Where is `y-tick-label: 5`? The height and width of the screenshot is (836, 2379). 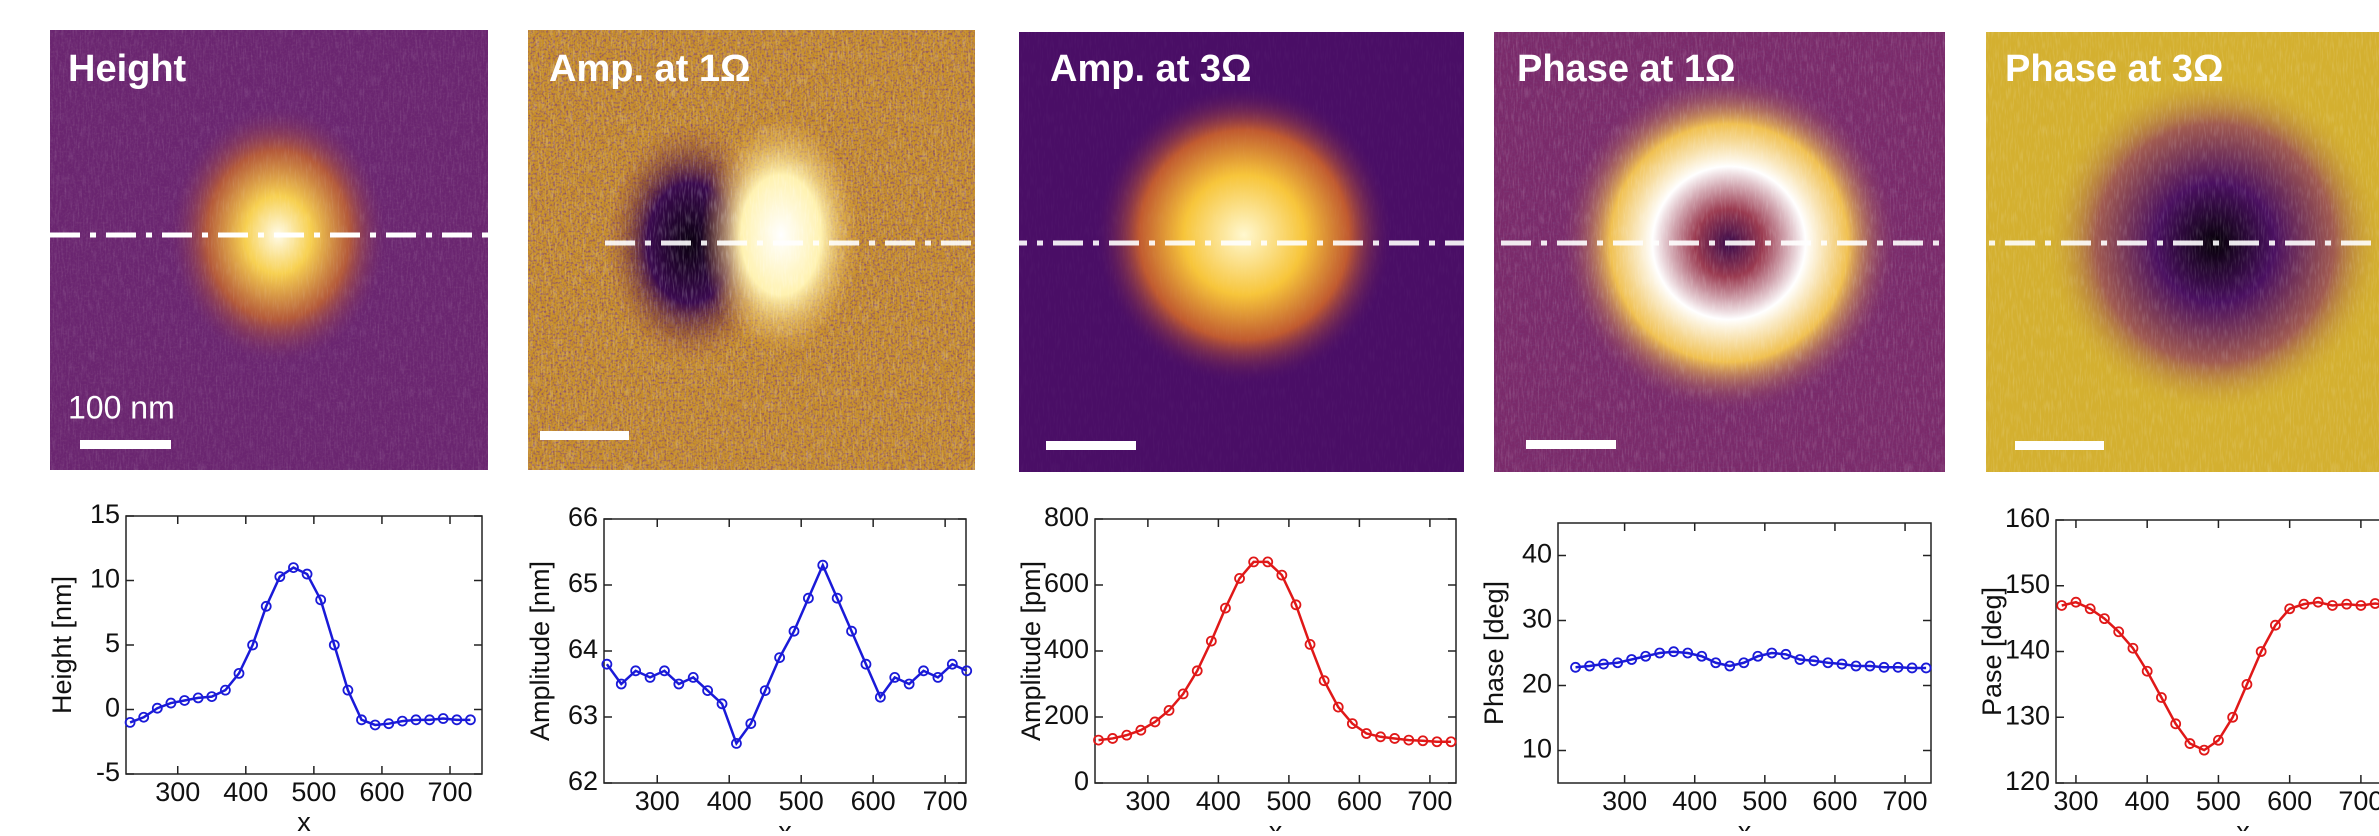 y-tick-label: 5 is located at coordinates (112, 643).